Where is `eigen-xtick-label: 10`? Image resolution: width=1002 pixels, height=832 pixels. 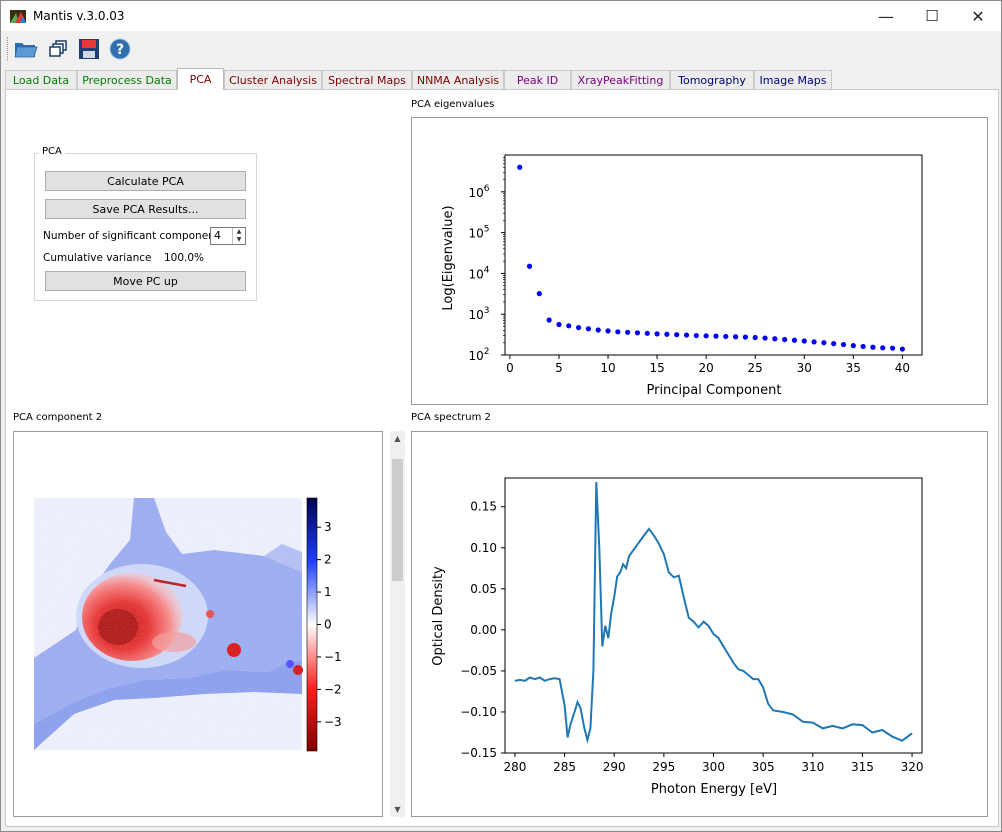
eigen-xtick-label: 10 is located at coordinates (607, 368).